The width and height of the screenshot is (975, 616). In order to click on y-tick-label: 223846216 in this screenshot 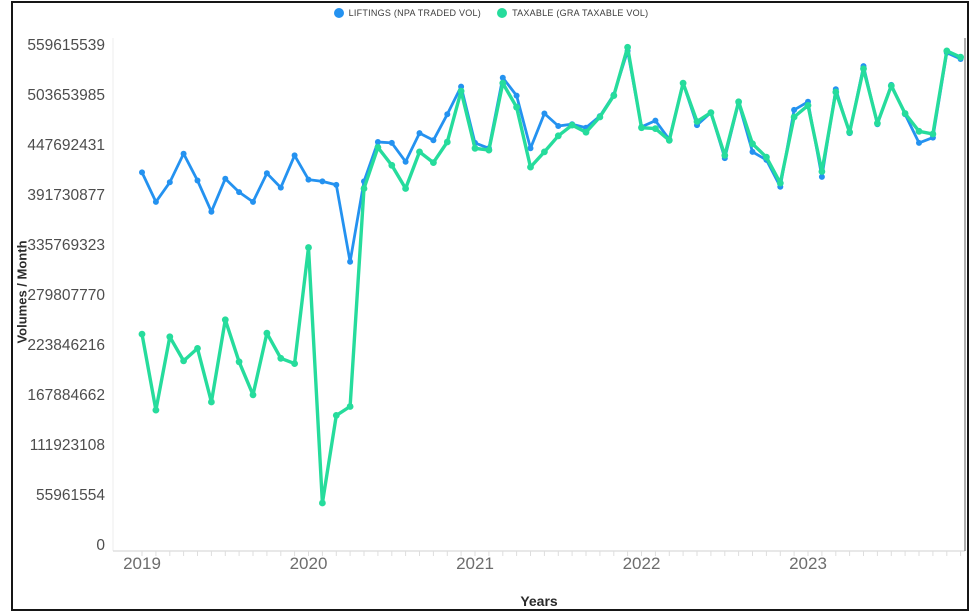, I will do `click(66, 345)`.